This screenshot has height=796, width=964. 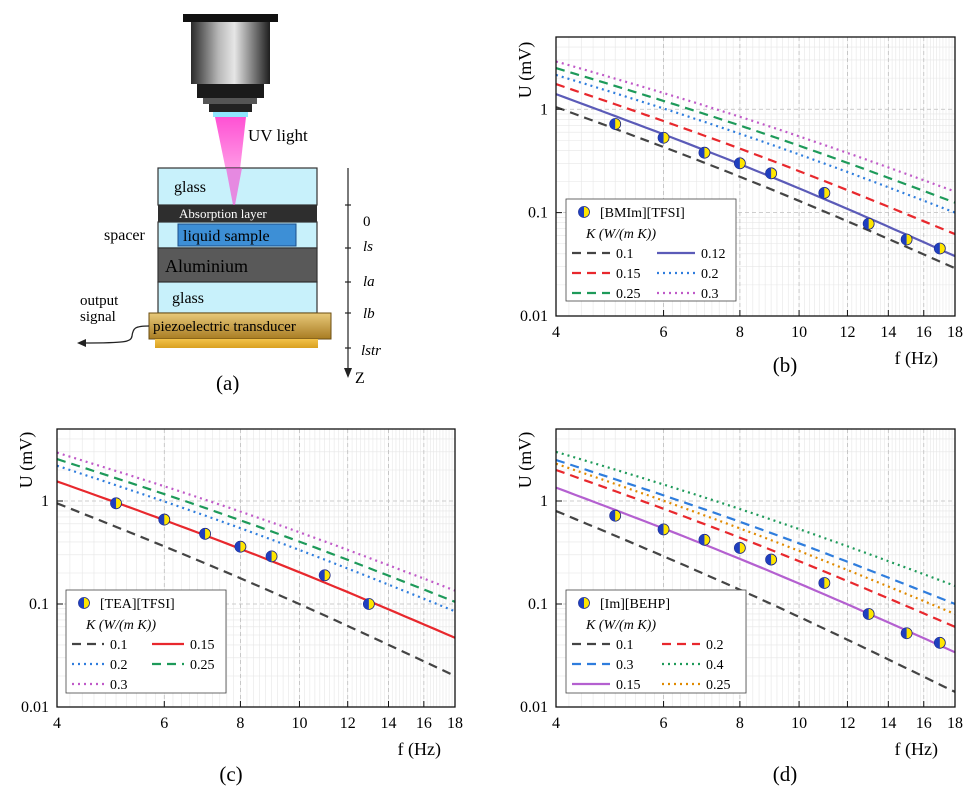 I want to click on objective-lens, so click(x=230, y=65).